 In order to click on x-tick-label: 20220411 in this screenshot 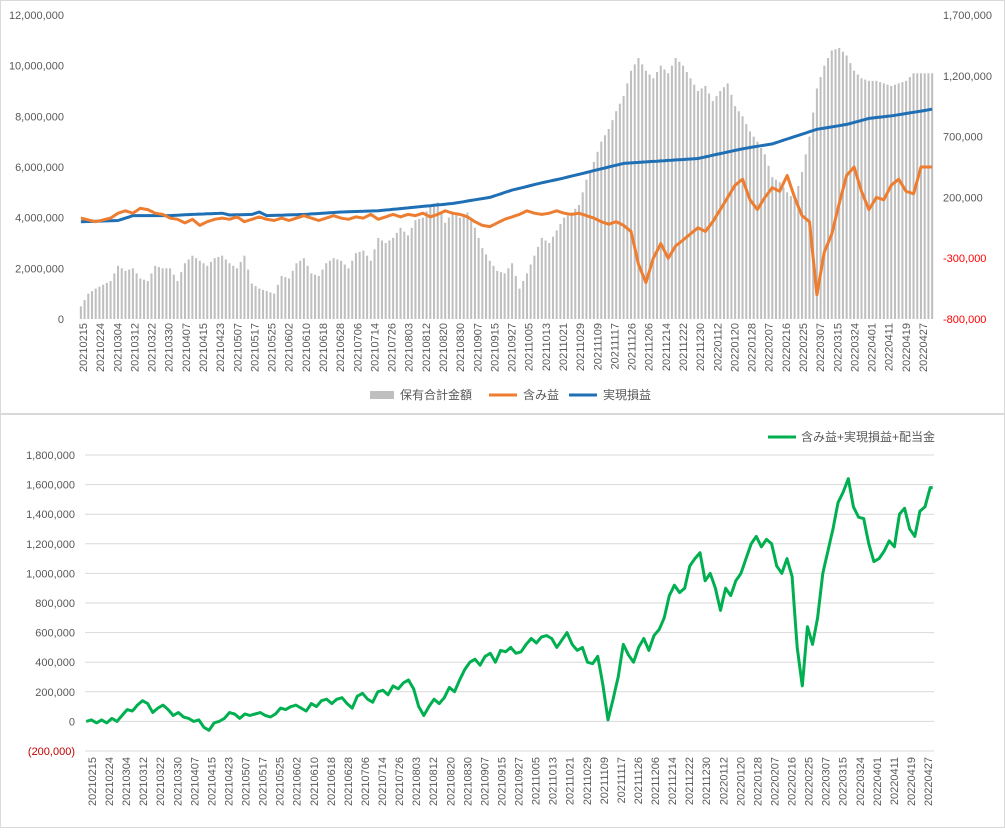, I will do `click(895, 781)`.